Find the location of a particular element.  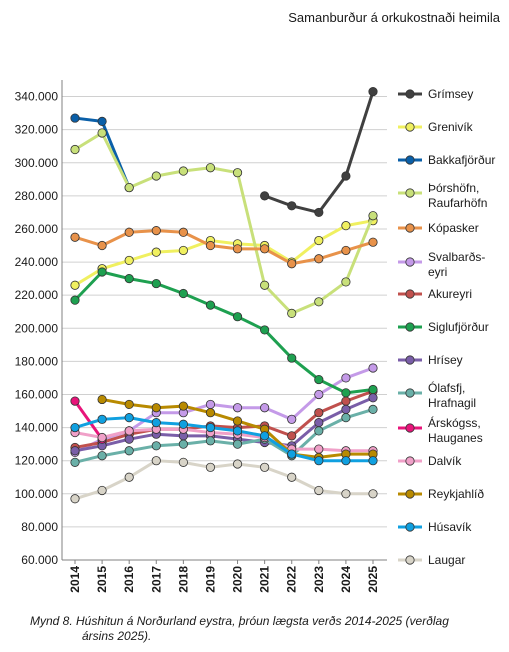

x-tick-label: 2015 is located at coordinates (102, 579).